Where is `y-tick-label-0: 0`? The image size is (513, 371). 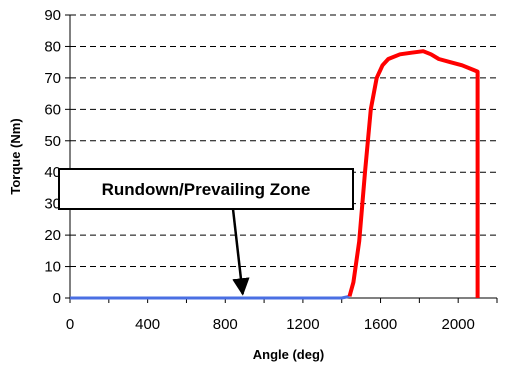 y-tick-label-0: 0 is located at coordinates (57, 298).